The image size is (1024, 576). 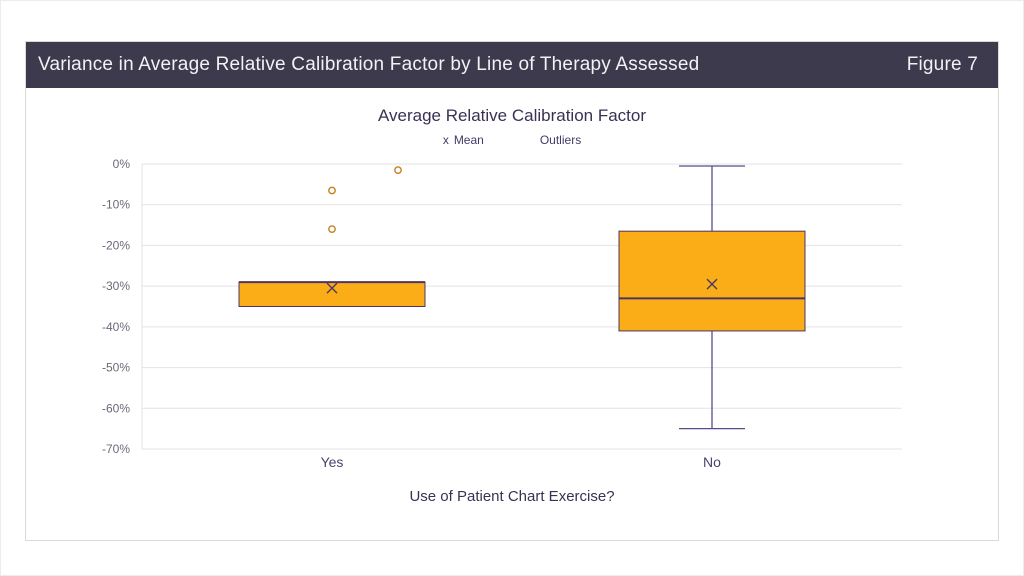 What do you see at coordinates (512, 115) in the screenshot?
I see `chart-title: Average Relative Calibration Factor` at bounding box center [512, 115].